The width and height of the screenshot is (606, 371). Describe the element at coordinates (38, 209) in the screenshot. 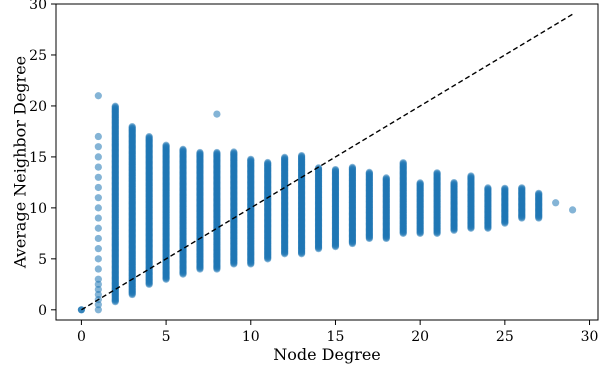

I see `y-tick-label: 10` at that location.